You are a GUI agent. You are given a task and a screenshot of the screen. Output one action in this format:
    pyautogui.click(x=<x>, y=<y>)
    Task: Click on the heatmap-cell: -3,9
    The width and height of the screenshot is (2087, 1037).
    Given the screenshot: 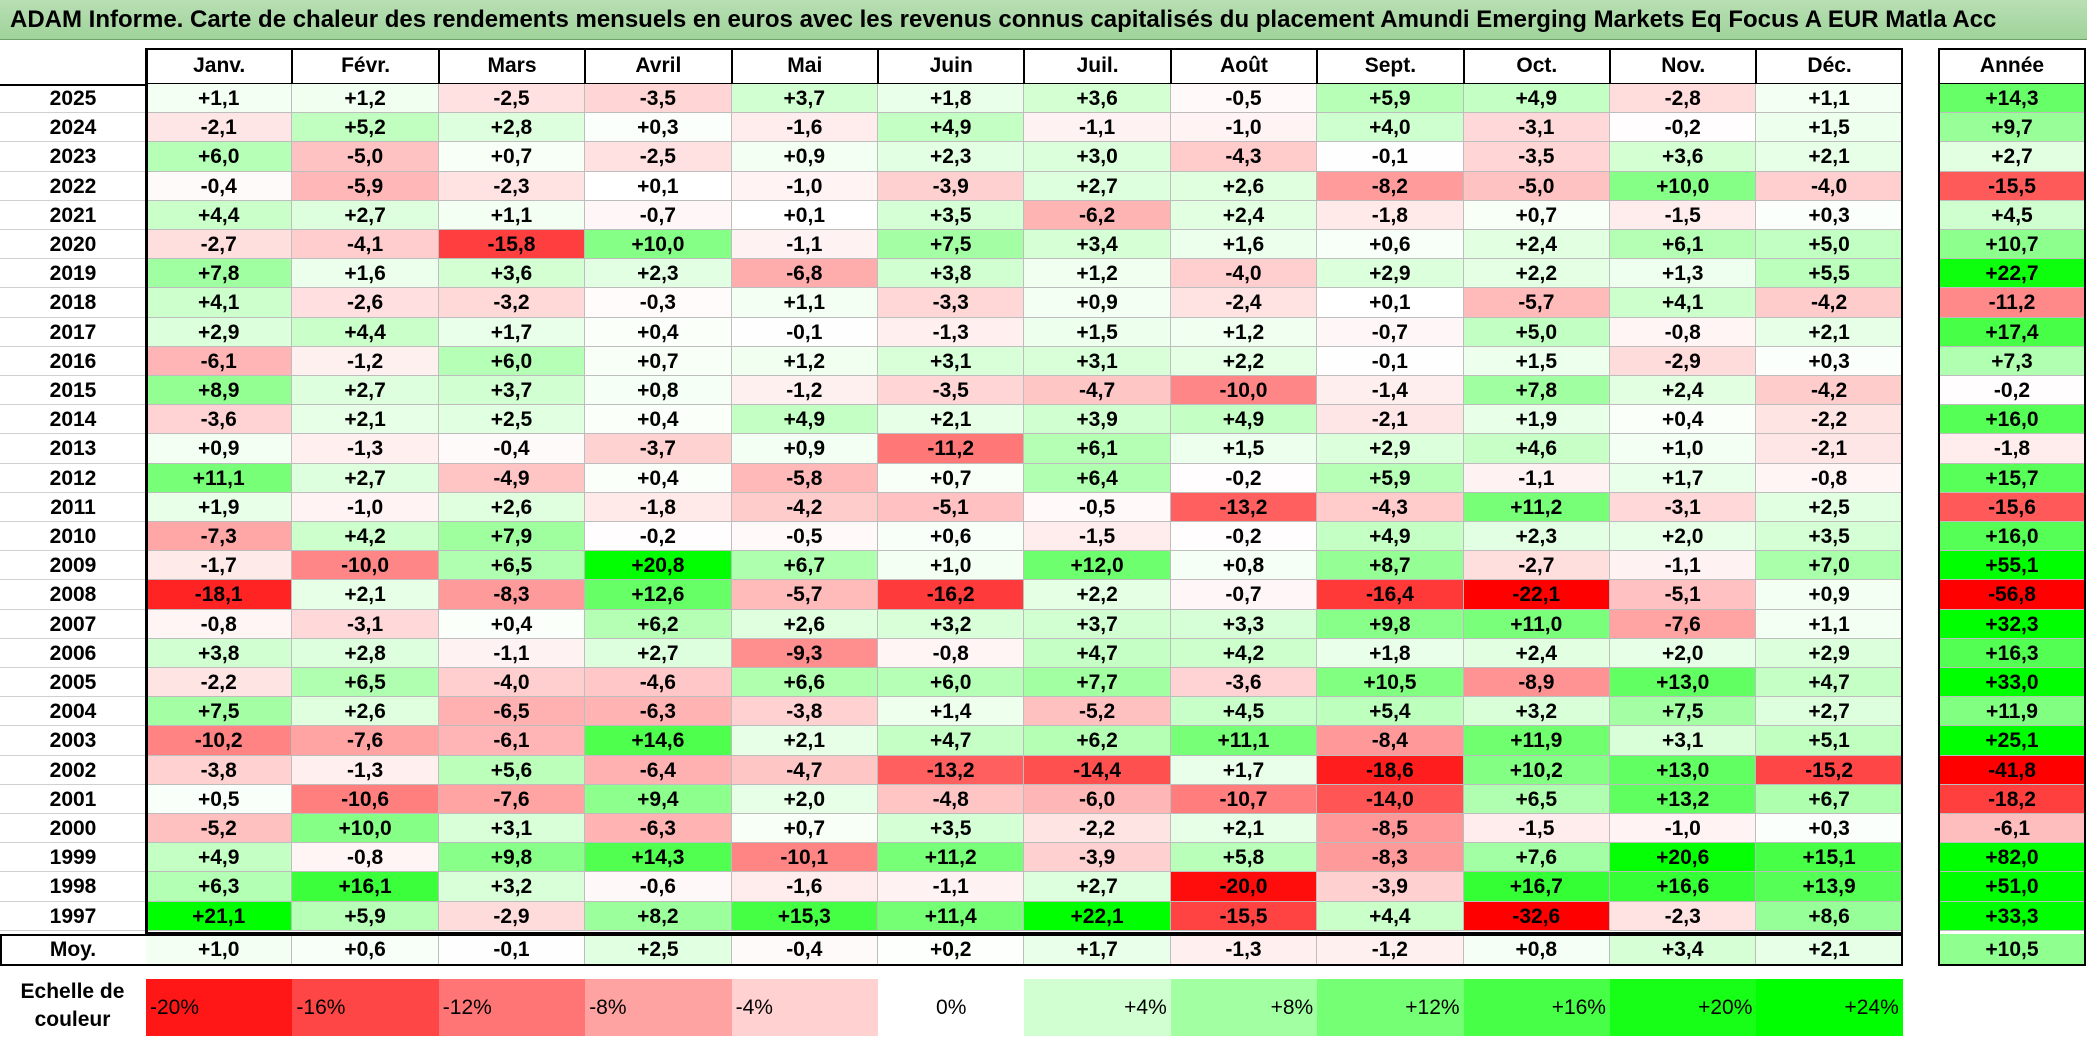 What is the action you would take?
    pyautogui.click(x=1390, y=887)
    